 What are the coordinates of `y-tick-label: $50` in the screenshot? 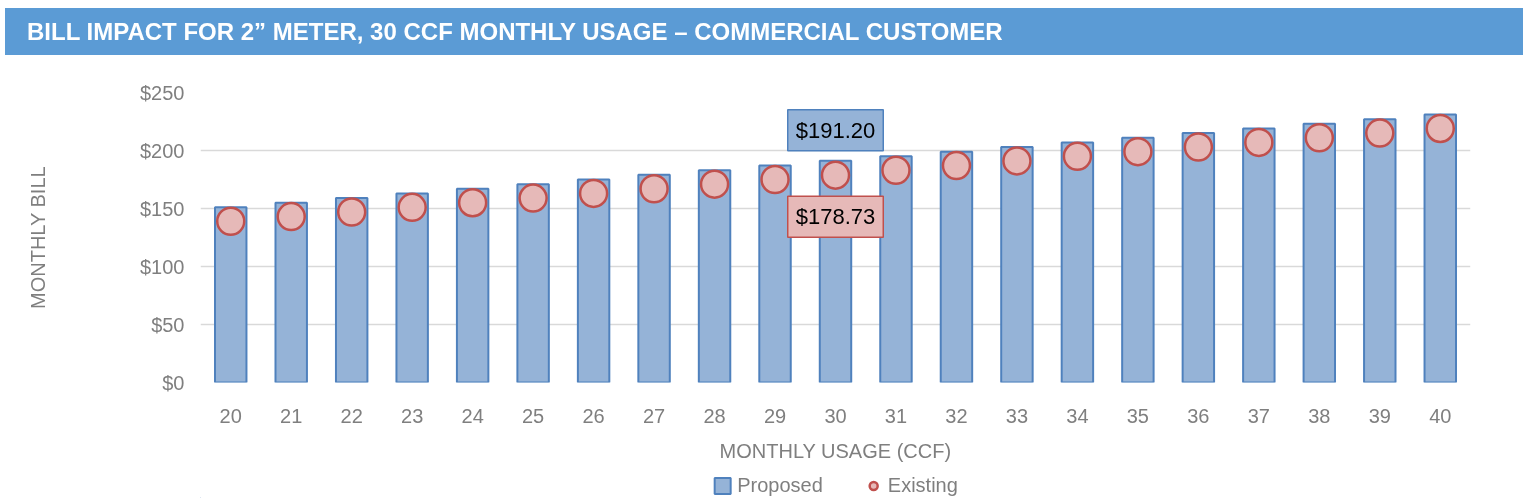 It's located at (168, 324).